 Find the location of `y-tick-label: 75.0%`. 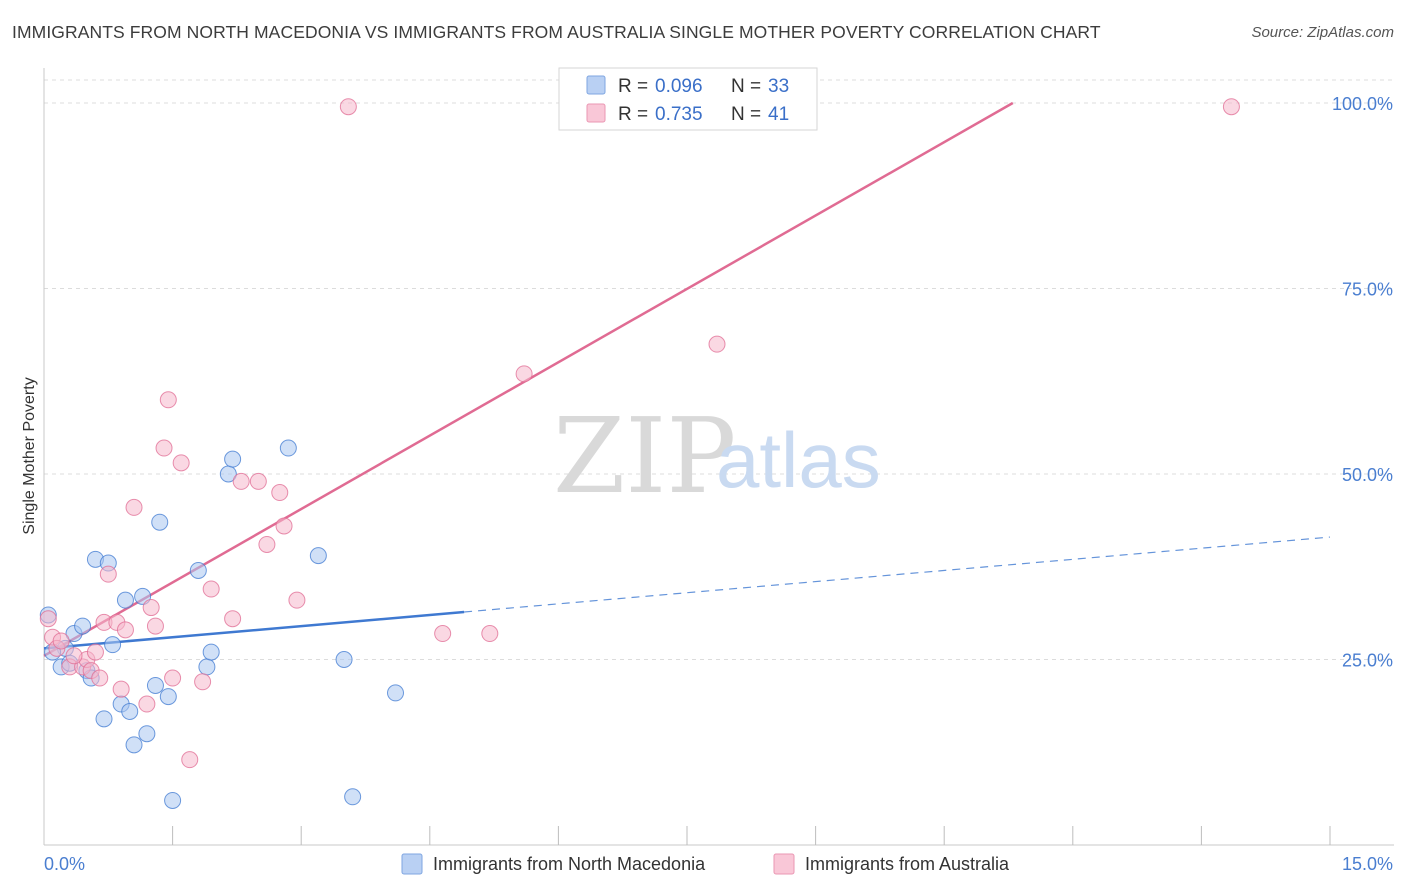

y-tick-label: 75.0% is located at coordinates (1367, 290).